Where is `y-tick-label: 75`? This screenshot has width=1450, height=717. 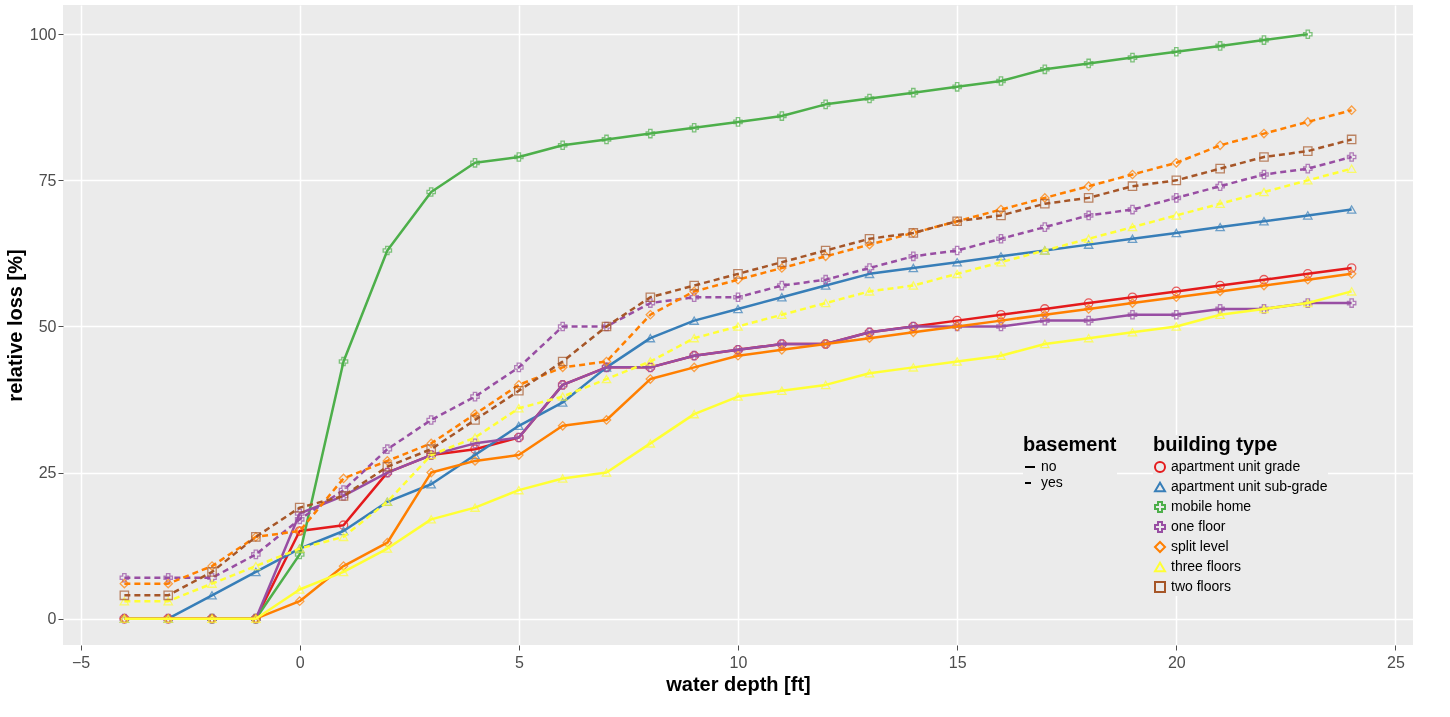 y-tick-label: 75 is located at coordinates (47, 180).